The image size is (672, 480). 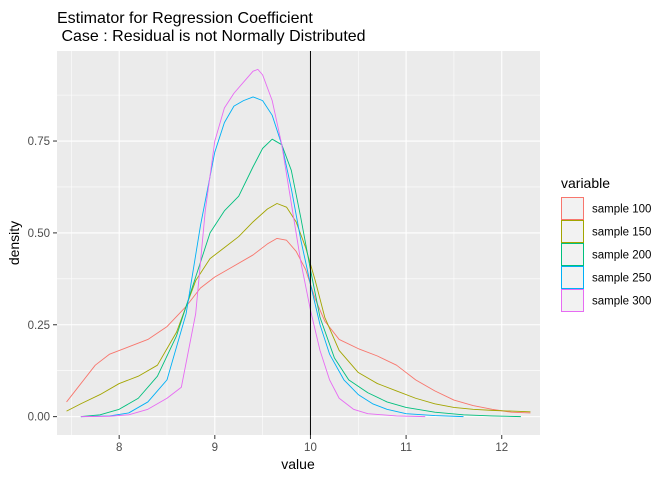 I want to click on x-tick-label: 12, so click(x=501, y=448).